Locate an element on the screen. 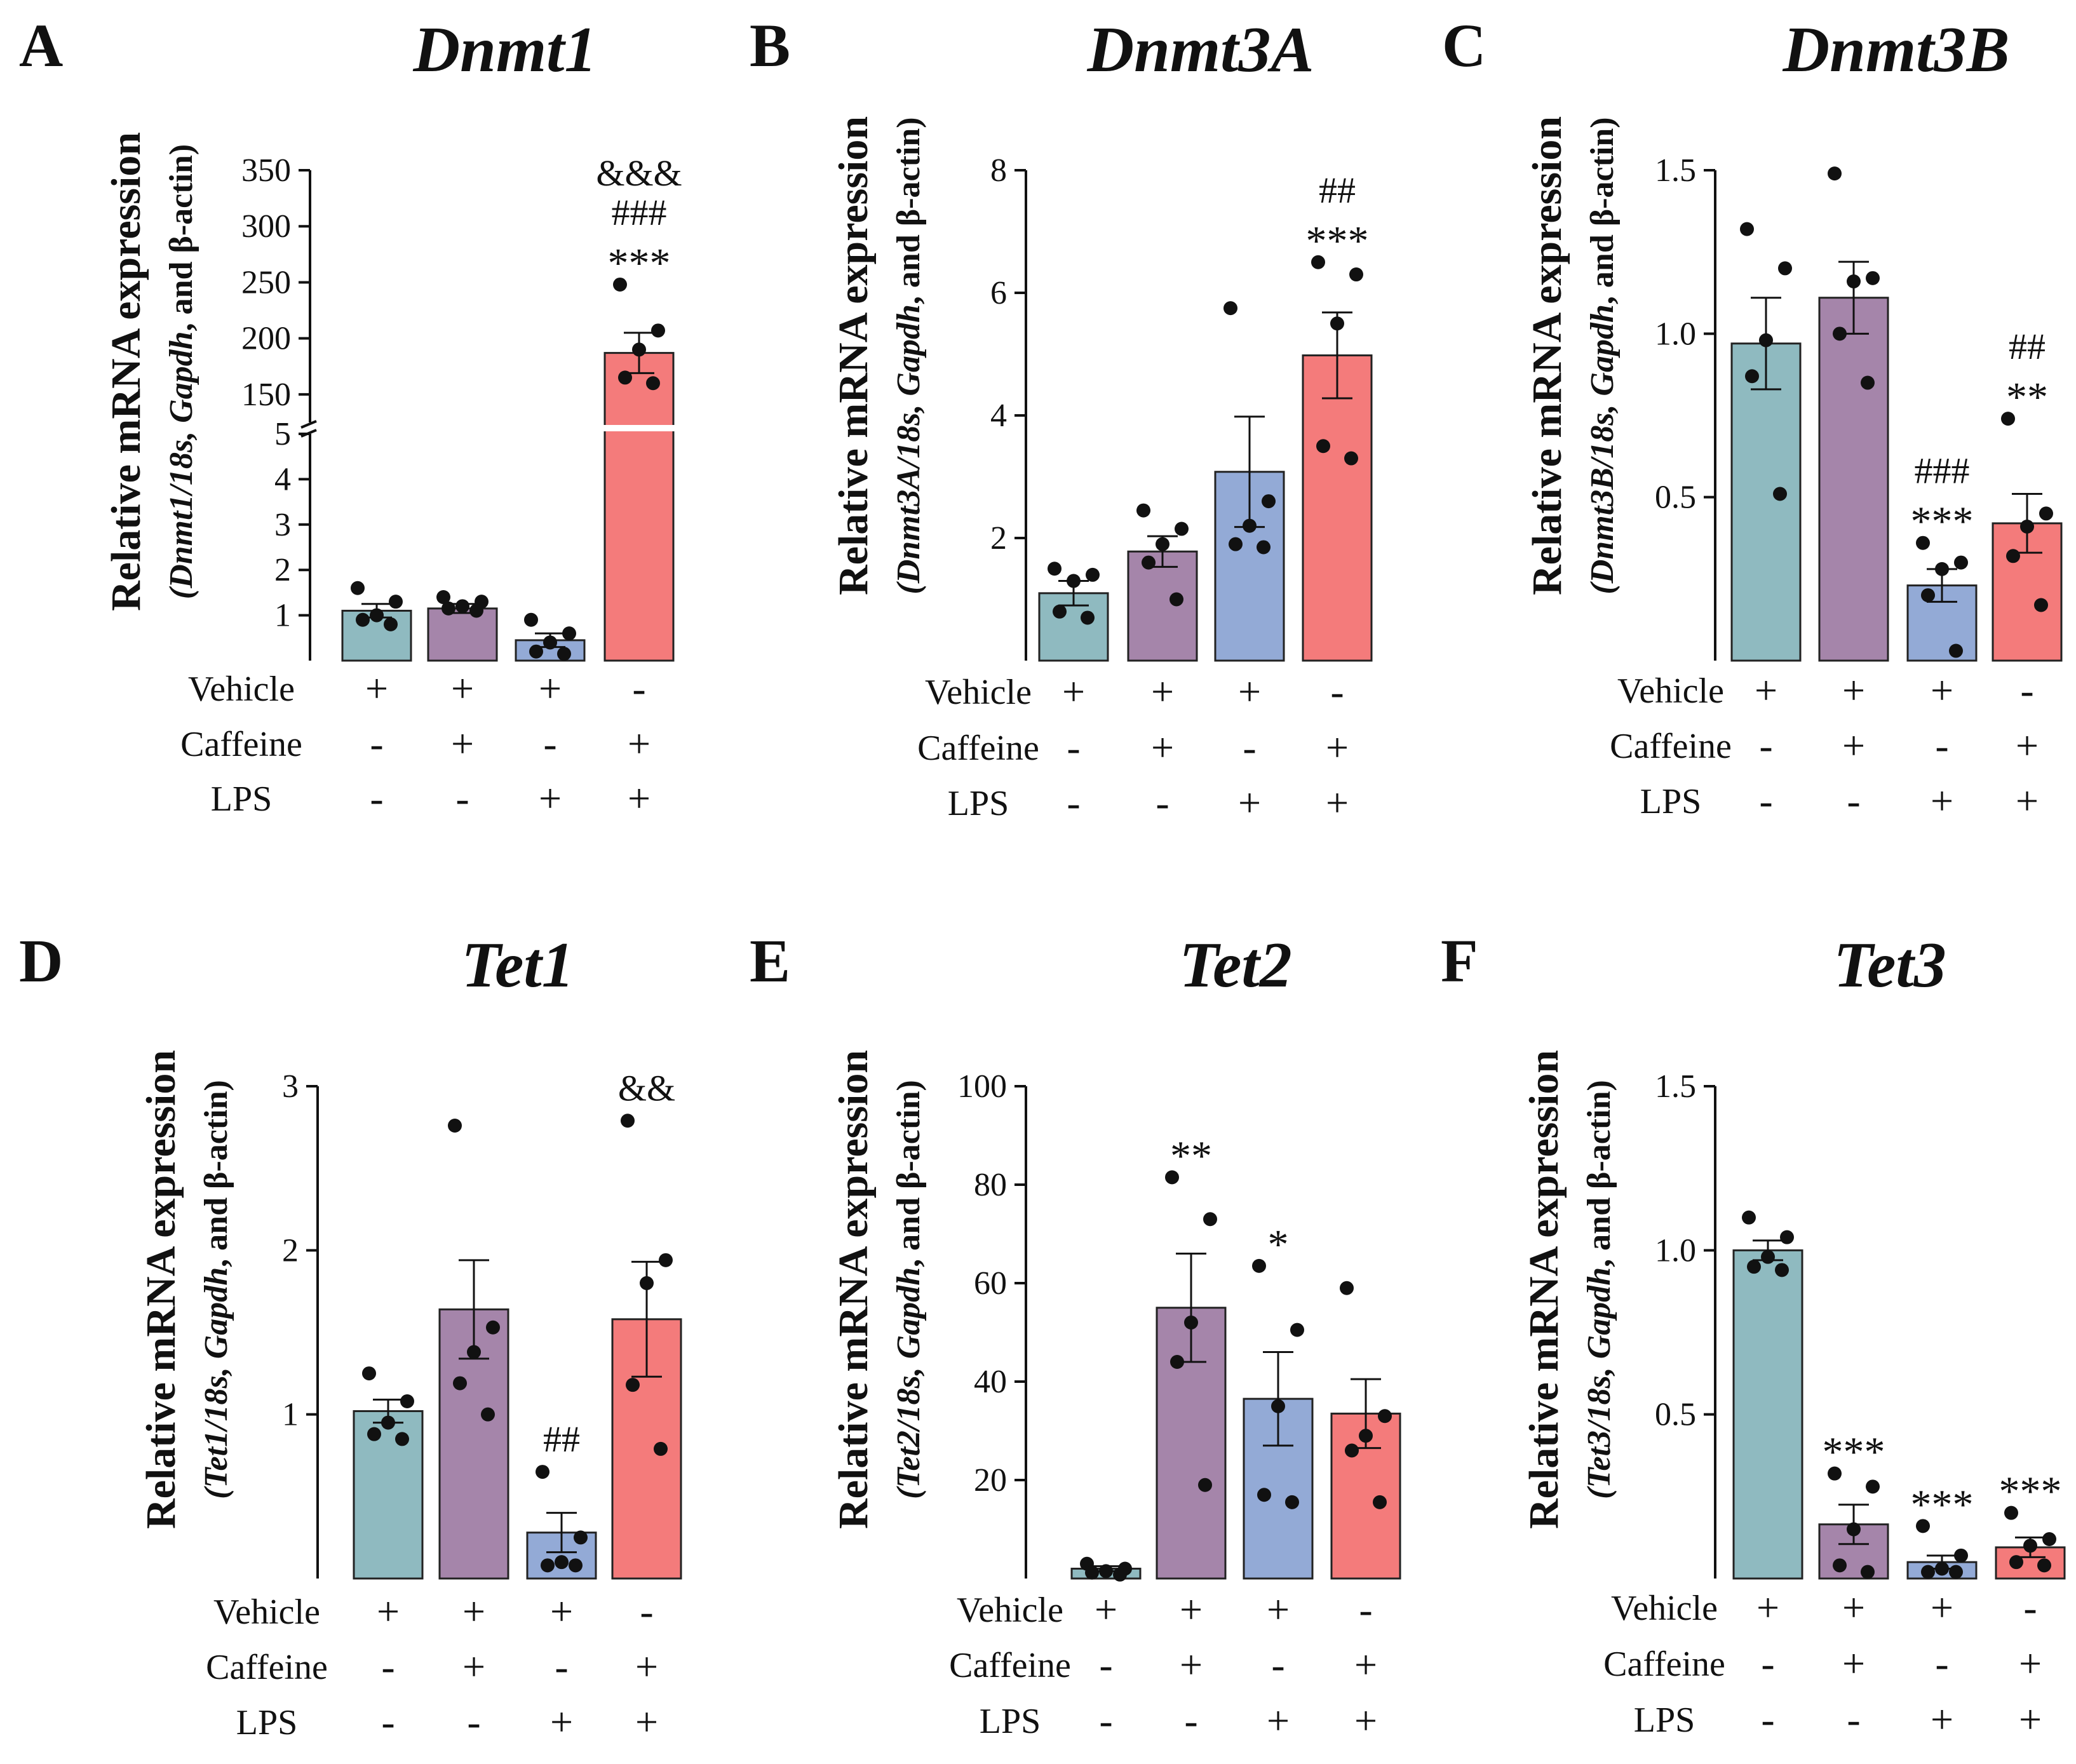  chart-title: Dnmt3A is located at coordinates (1200, 50).